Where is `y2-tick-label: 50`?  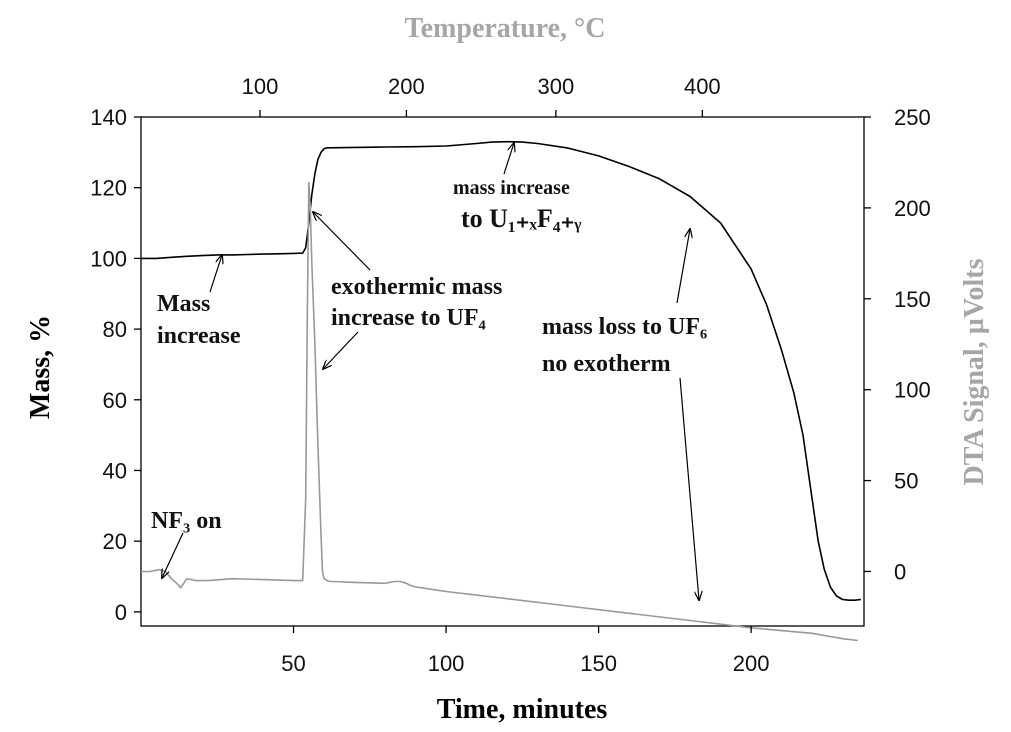
y2-tick-label: 50 is located at coordinates (906, 481).